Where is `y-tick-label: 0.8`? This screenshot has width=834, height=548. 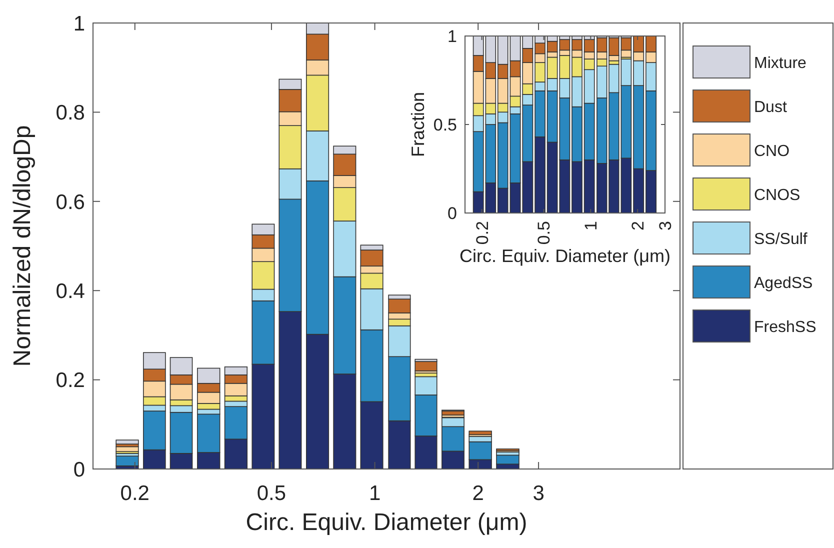
y-tick-label: 0.8 is located at coordinates (70, 113).